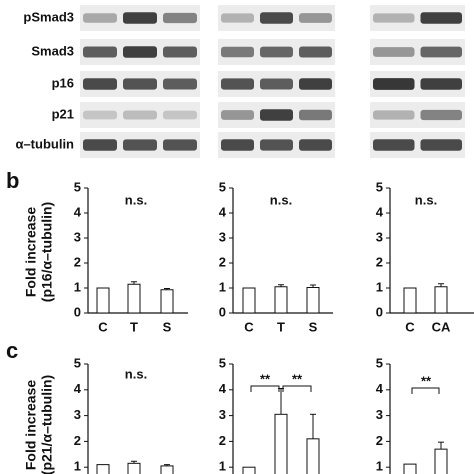  Describe the element at coordinates (48, 16) in the screenshot. I see `blot-label: pSmad3` at that location.